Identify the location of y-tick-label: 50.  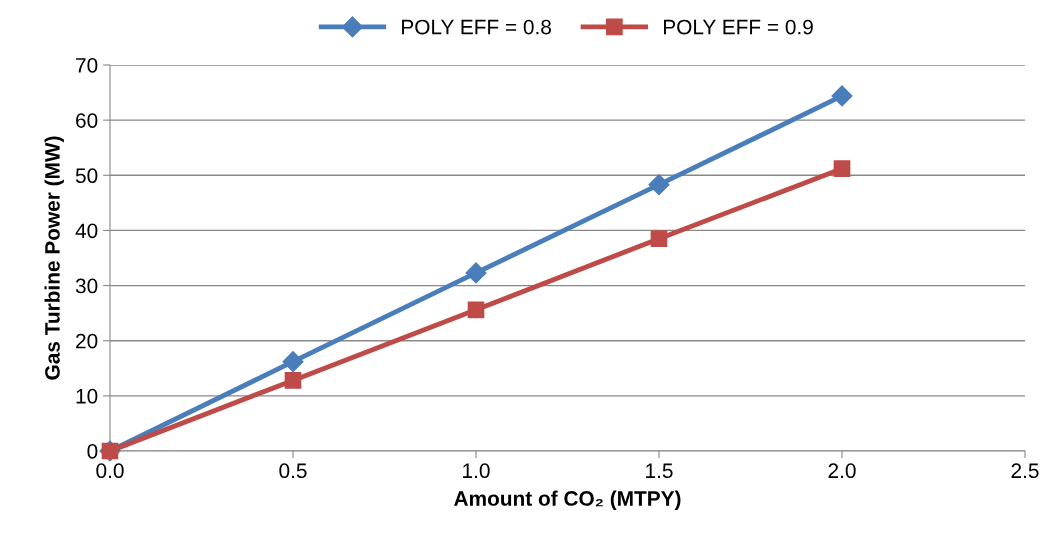
(86, 176).